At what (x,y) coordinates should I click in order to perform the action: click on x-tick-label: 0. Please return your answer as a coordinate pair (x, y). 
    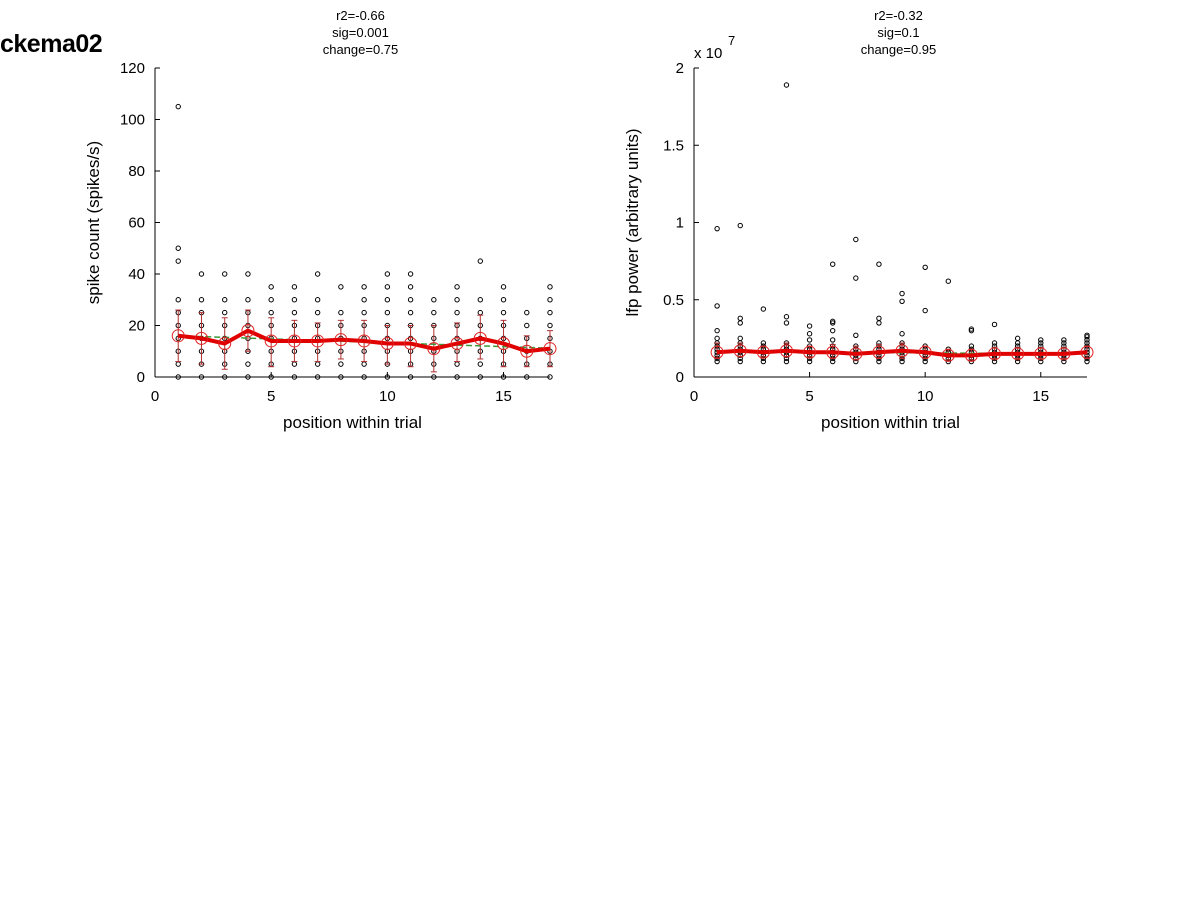
    Looking at the image, I should click on (694, 396).